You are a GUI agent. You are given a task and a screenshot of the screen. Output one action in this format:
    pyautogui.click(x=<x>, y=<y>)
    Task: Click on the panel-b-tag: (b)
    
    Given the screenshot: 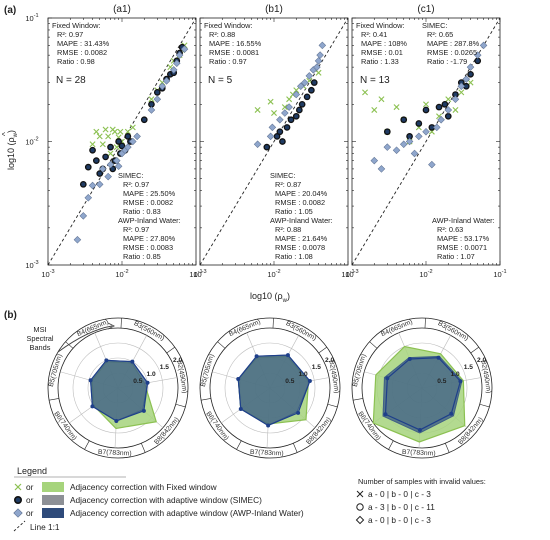 What is the action you would take?
    pyautogui.click(x=10, y=315)
    